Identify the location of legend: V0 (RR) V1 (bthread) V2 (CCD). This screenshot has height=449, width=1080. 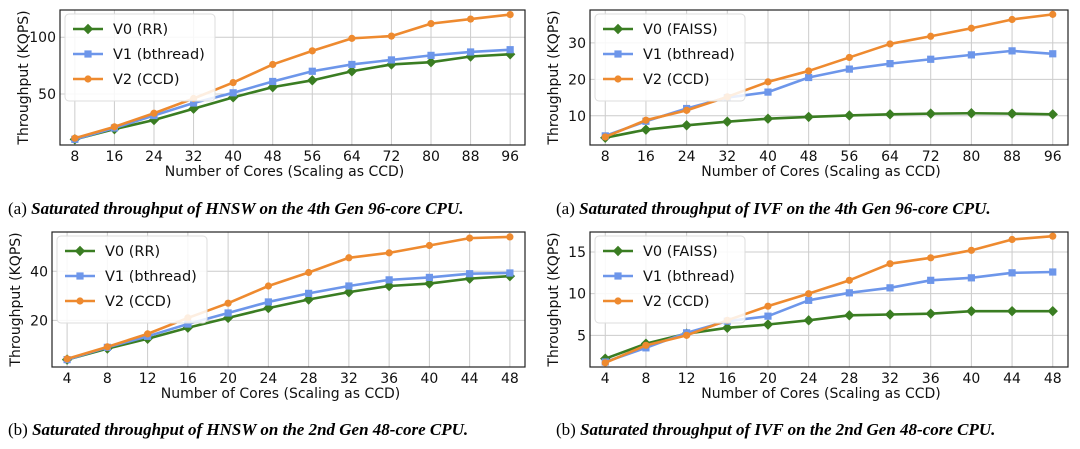
(140, 57).